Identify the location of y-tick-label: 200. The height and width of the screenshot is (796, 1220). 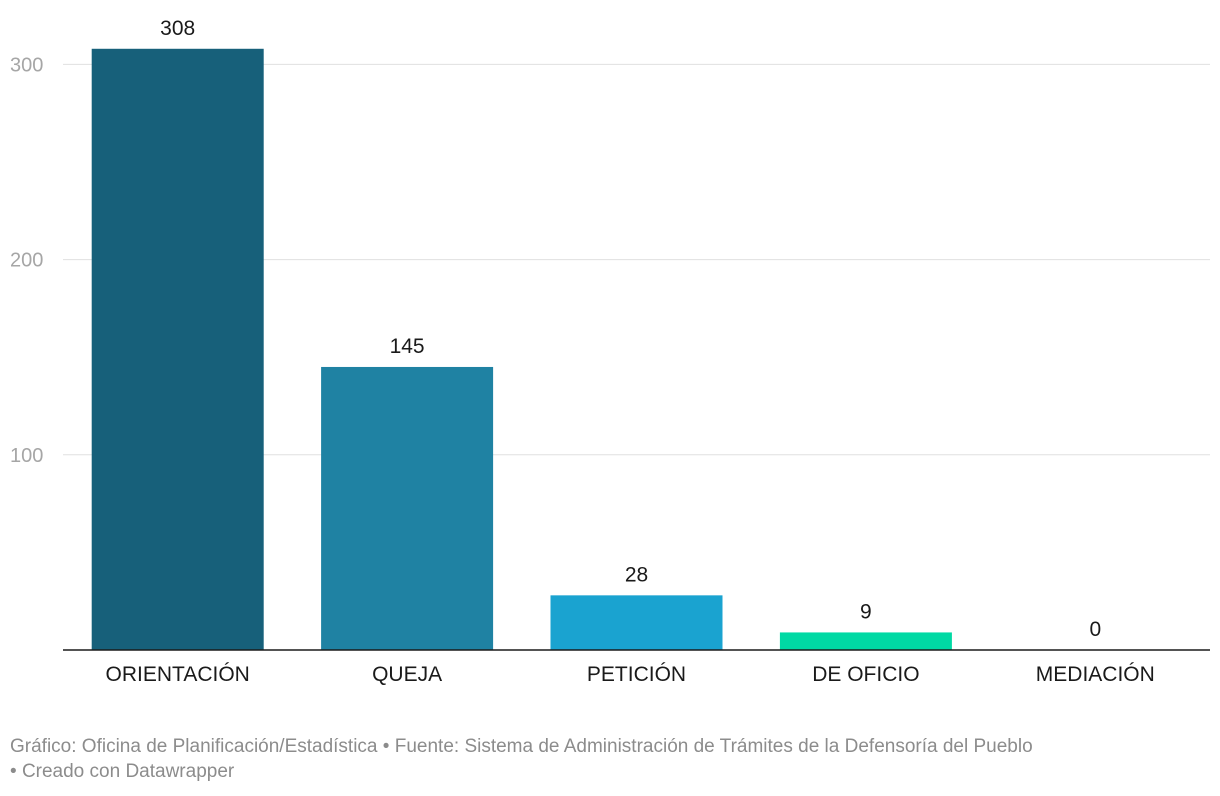
(26, 261).